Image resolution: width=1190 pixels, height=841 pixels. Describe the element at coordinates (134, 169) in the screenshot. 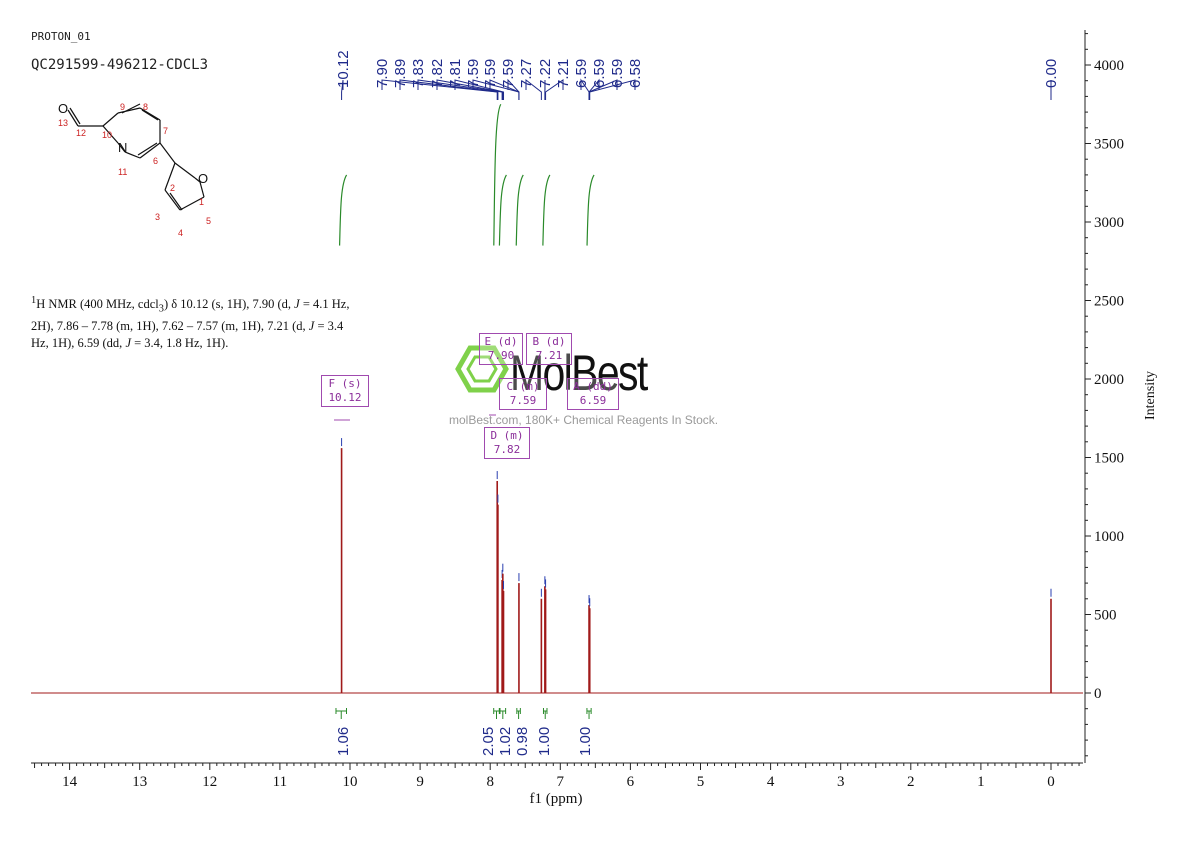

I see `molecule-structure: O 13 12 9 8 10 7 N 11 6 2 O 15 3 4` at that location.